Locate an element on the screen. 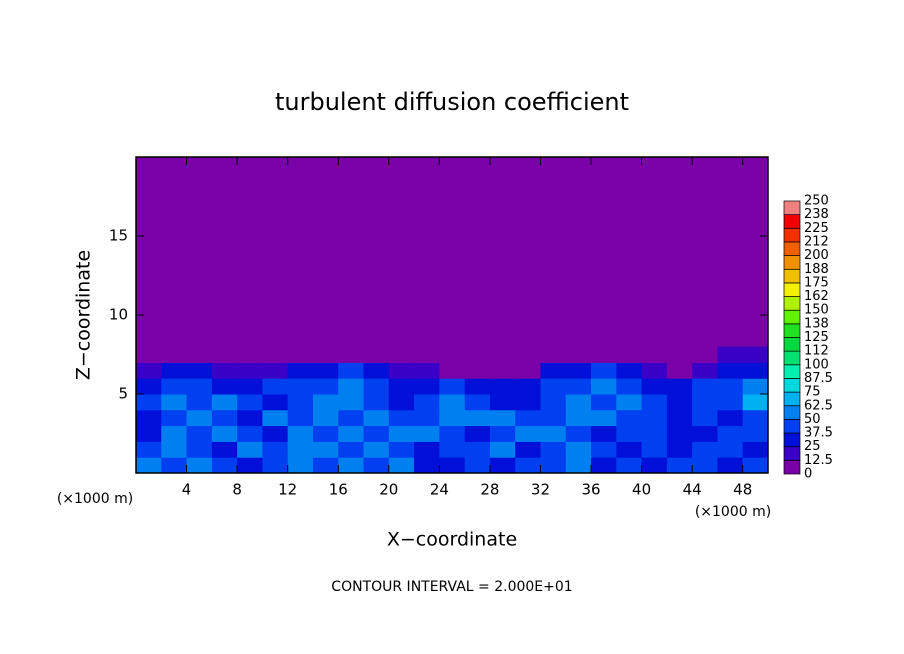 Image resolution: width=904 pixels, height=654 pixels. x-tick-label: 20 is located at coordinates (388, 490).